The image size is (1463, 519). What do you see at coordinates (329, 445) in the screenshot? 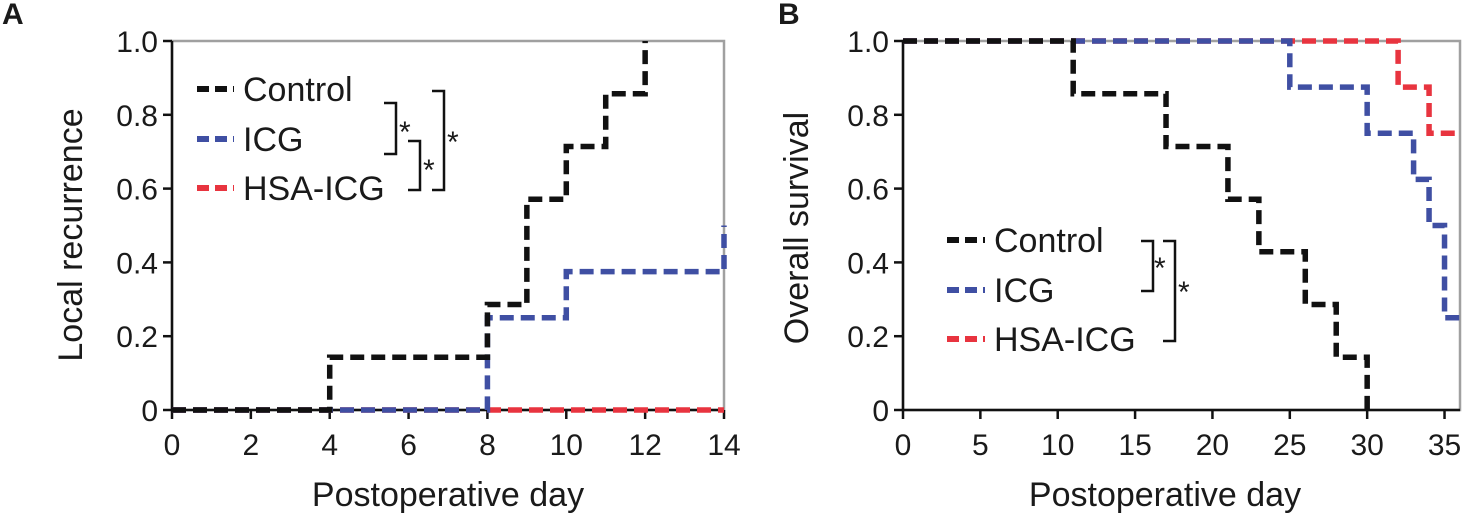
I see `x-tick-label: 4` at bounding box center [329, 445].